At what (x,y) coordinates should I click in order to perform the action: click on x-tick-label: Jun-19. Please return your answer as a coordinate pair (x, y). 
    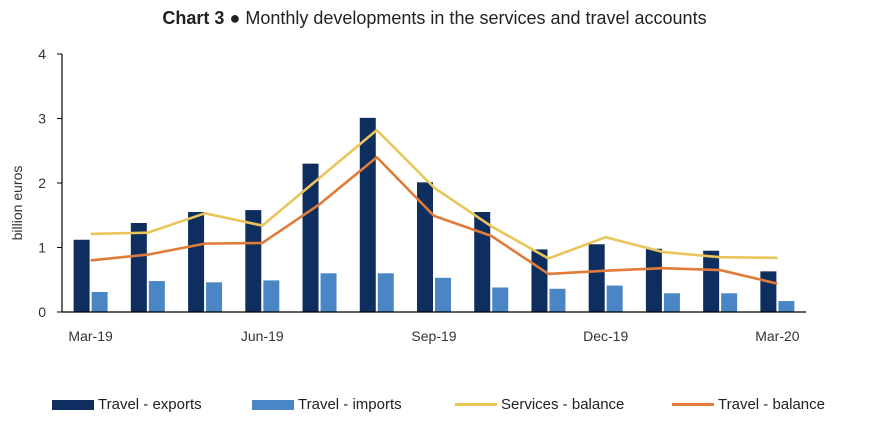
    Looking at the image, I should click on (262, 336).